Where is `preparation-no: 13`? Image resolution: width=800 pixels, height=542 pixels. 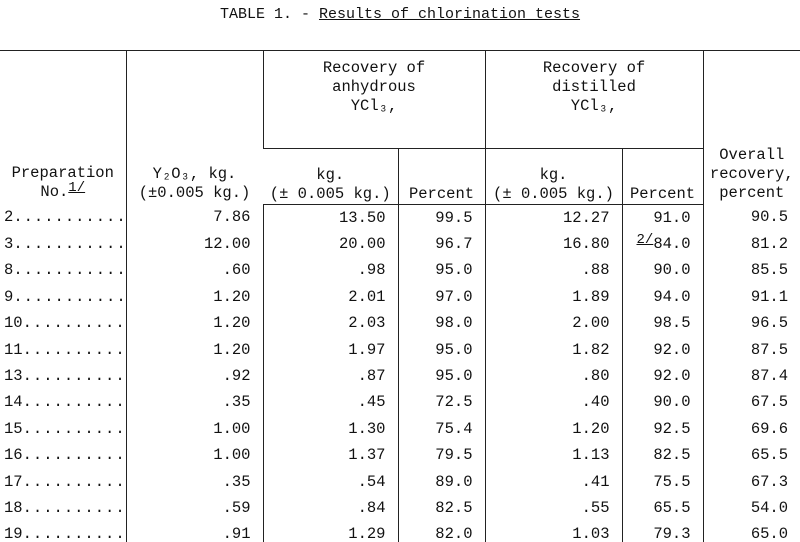
preparation-no: 13 is located at coordinates (63, 376).